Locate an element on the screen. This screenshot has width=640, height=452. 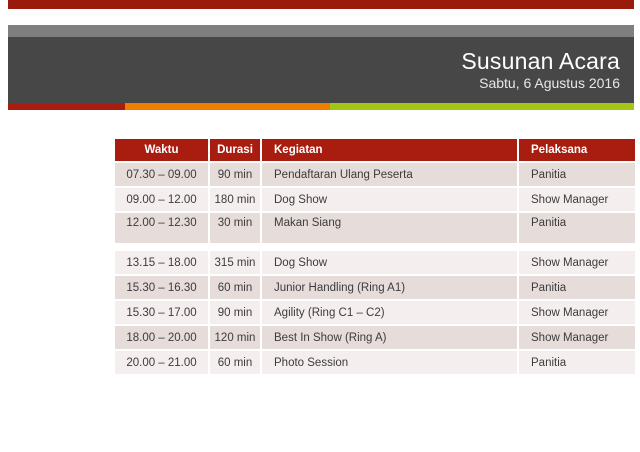
table-row: 12.00 – 12.30 30 min Makan Siang Panitia is located at coordinates (375, 228).